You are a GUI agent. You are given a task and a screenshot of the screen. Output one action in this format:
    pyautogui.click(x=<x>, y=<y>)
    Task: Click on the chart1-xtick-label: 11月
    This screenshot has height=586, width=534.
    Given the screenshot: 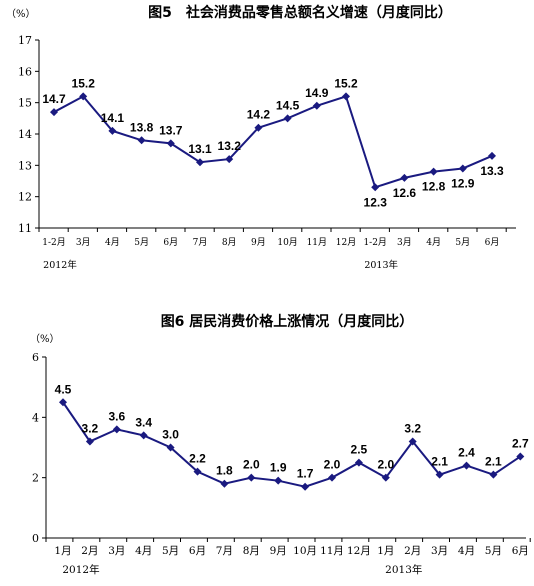 What is the action you would take?
    pyautogui.click(x=317, y=242)
    